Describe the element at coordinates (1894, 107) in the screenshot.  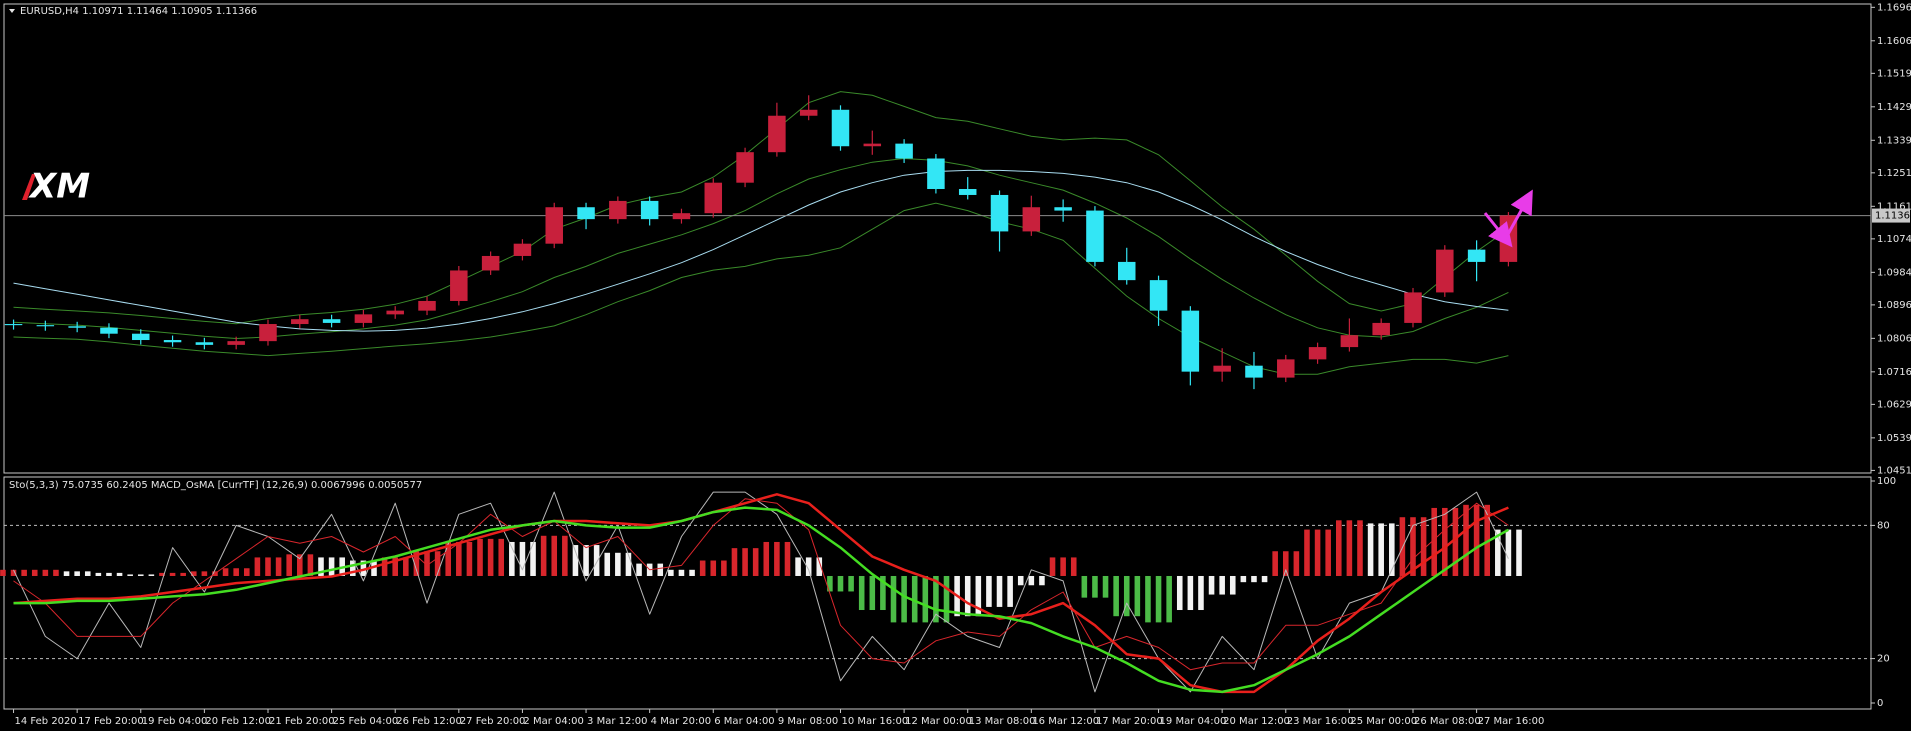
I see `y-tick-label: 1.14290` at that location.